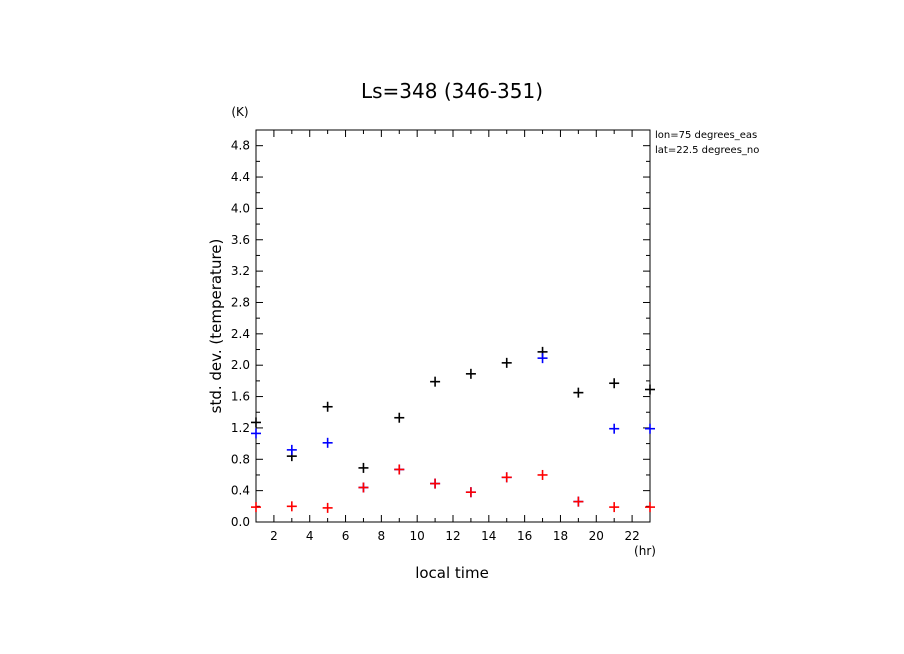 Image resolution: width=904 pixels, height=654 pixels. Describe the element at coordinates (240, 491) in the screenshot. I see `y-tick-label: 0.4` at that location.